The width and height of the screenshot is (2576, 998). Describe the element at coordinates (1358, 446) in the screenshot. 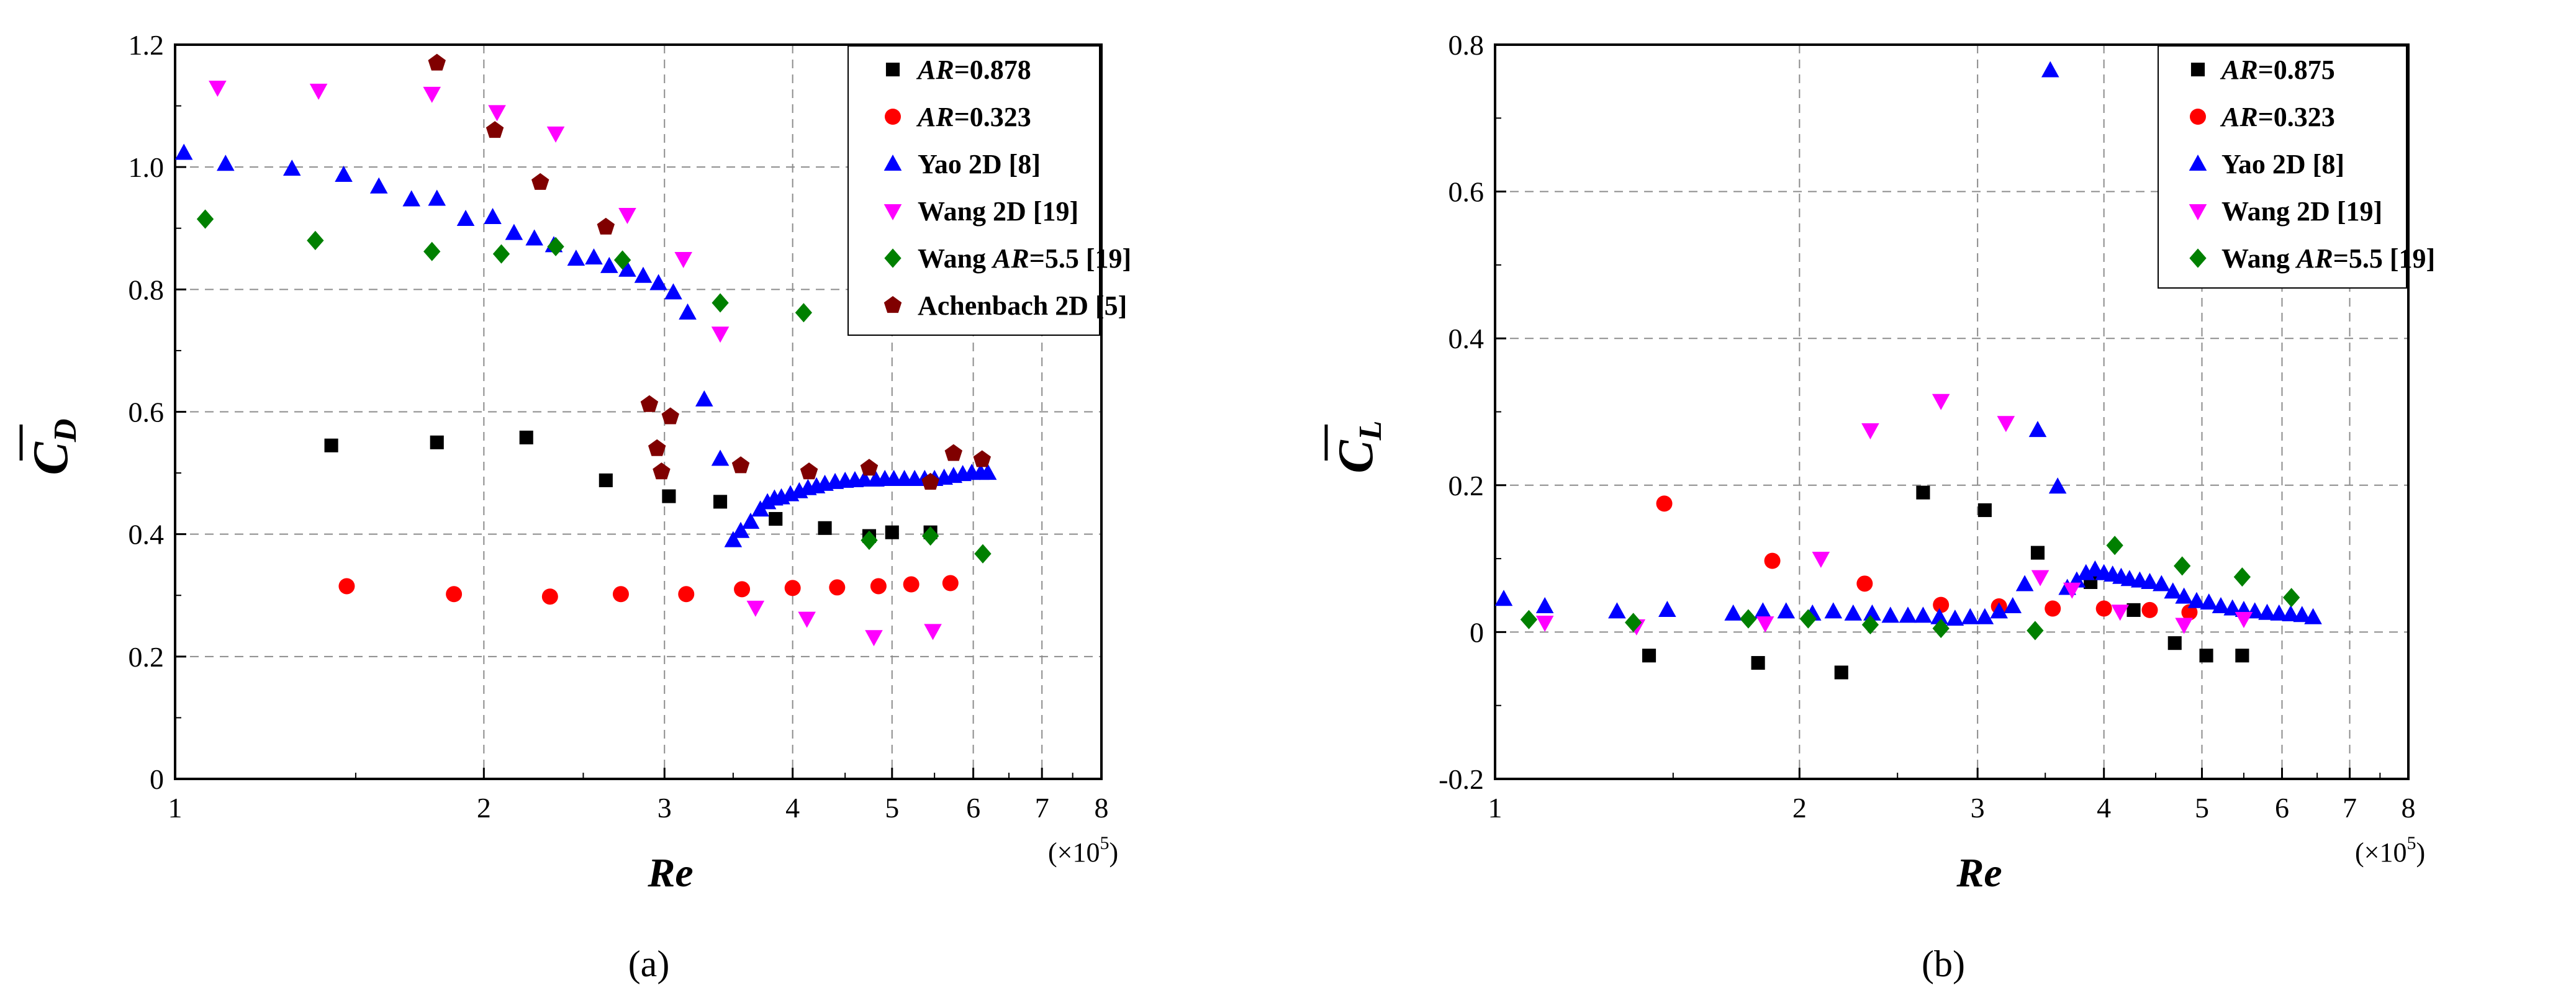

I see `svg-text: CL` at that location.